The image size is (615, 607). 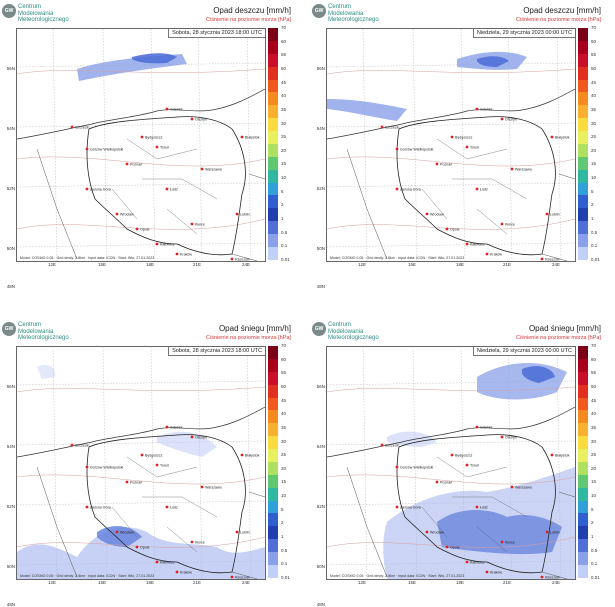 I want to click on city-label: Wrocław, so click(x=127, y=215).